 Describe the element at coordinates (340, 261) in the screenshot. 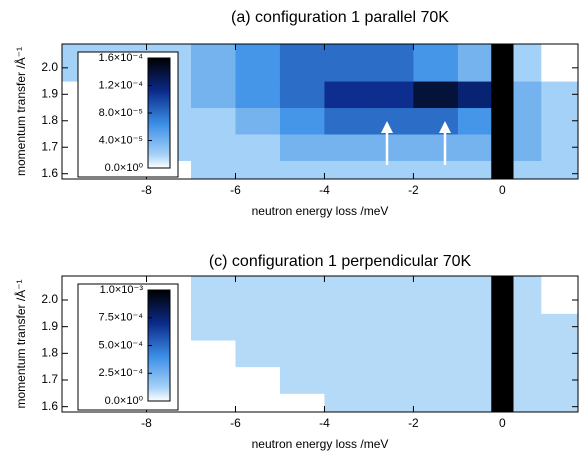

I see `chart-title: (c) configuration 1 perpendicular 70K` at that location.